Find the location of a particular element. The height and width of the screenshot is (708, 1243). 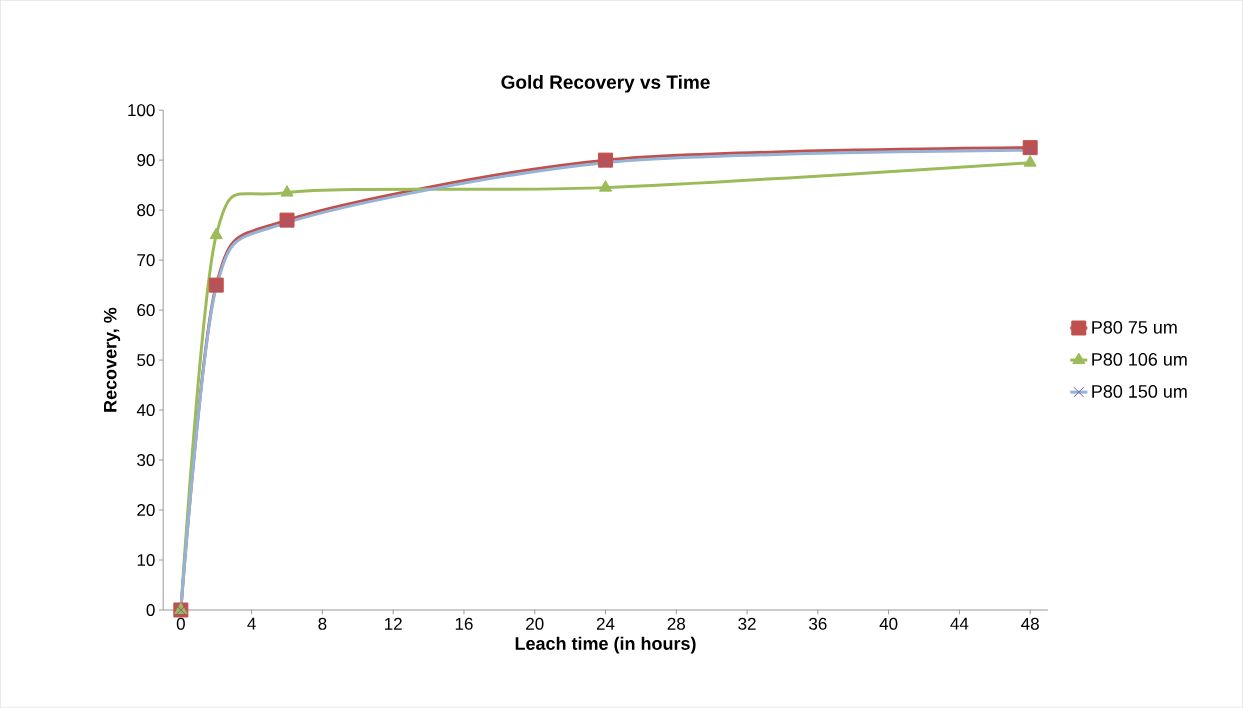

y-tick-label: 20 is located at coordinates (146, 509).